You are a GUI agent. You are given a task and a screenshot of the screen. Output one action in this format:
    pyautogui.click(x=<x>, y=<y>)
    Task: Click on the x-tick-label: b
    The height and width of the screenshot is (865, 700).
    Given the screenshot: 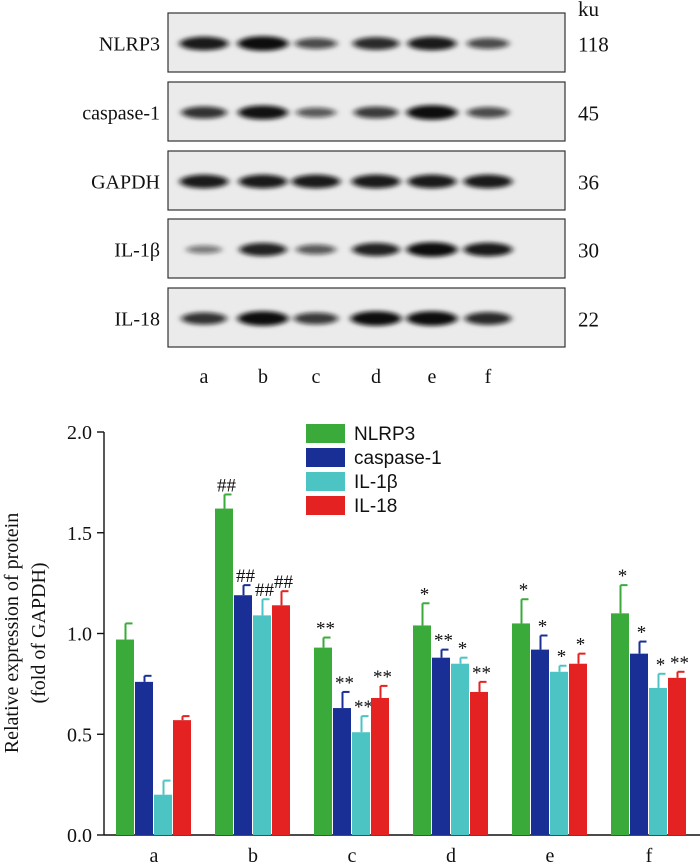 What is the action you would take?
    pyautogui.click(x=253, y=855)
    